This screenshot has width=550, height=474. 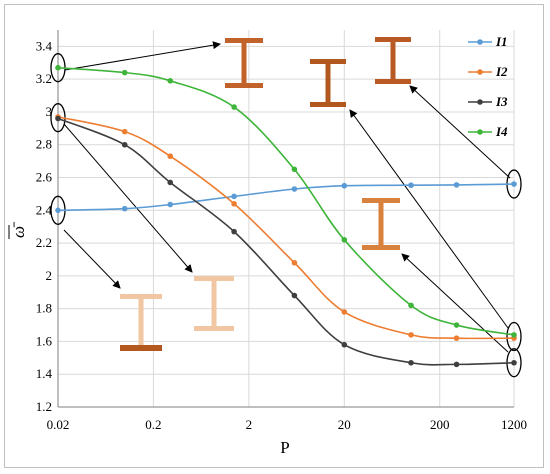 I want to click on y-tick-label: 1.8, so click(x=44, y=308).